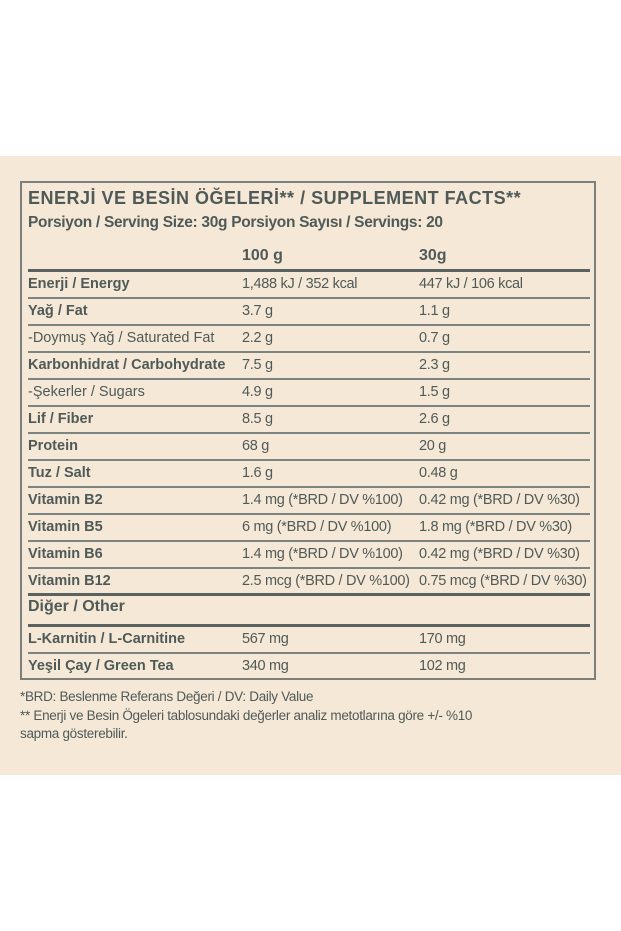  Describe the element at coordinates (309, 311) in the screenshot. I see `table-row-fat: Yağ / Fat 3.7 g 1.1 g` at that location.